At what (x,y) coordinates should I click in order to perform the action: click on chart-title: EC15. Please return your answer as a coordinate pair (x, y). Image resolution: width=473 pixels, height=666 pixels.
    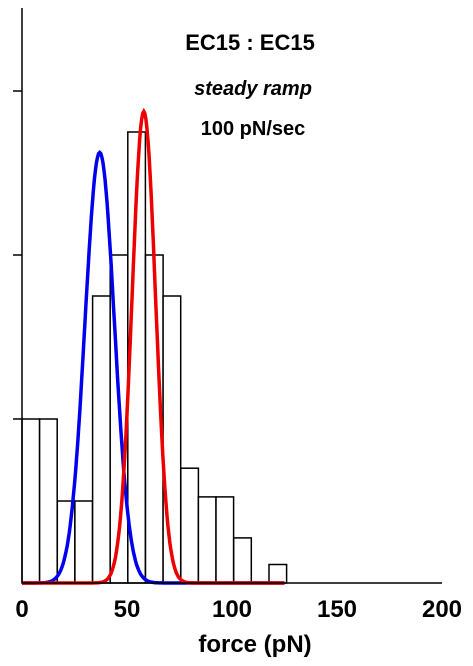
    Looking at the image, I should click on (250, 42).